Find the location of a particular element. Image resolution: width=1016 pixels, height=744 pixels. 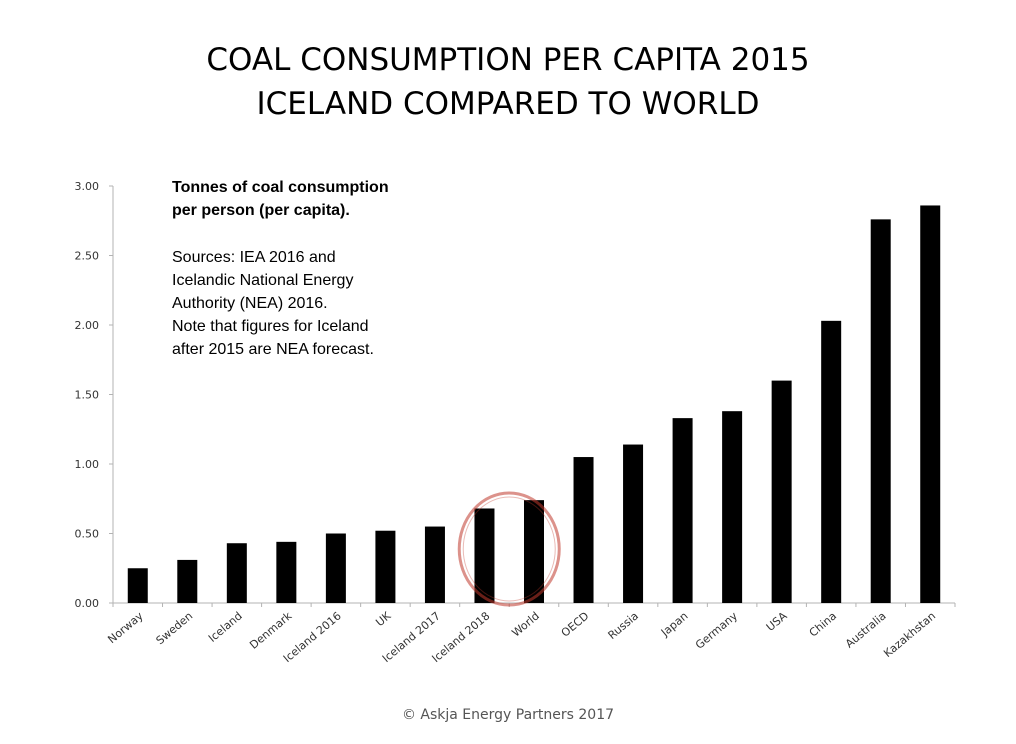

highlight-layer is located at coordinates (509, 549).